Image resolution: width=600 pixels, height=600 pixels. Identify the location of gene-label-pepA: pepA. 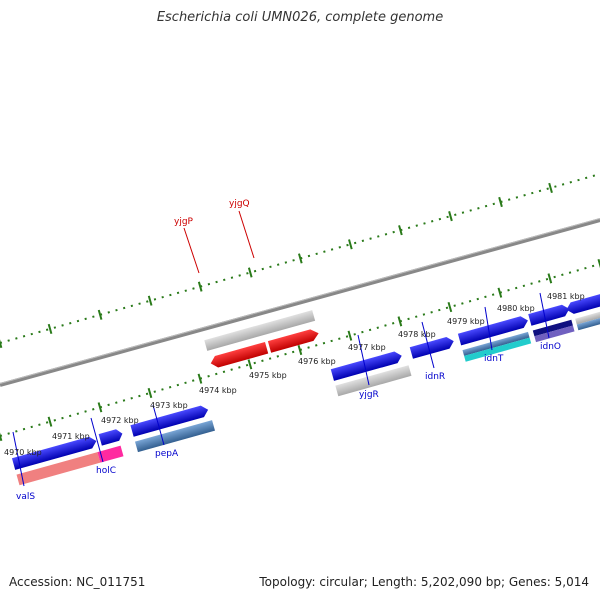
(167, 454).